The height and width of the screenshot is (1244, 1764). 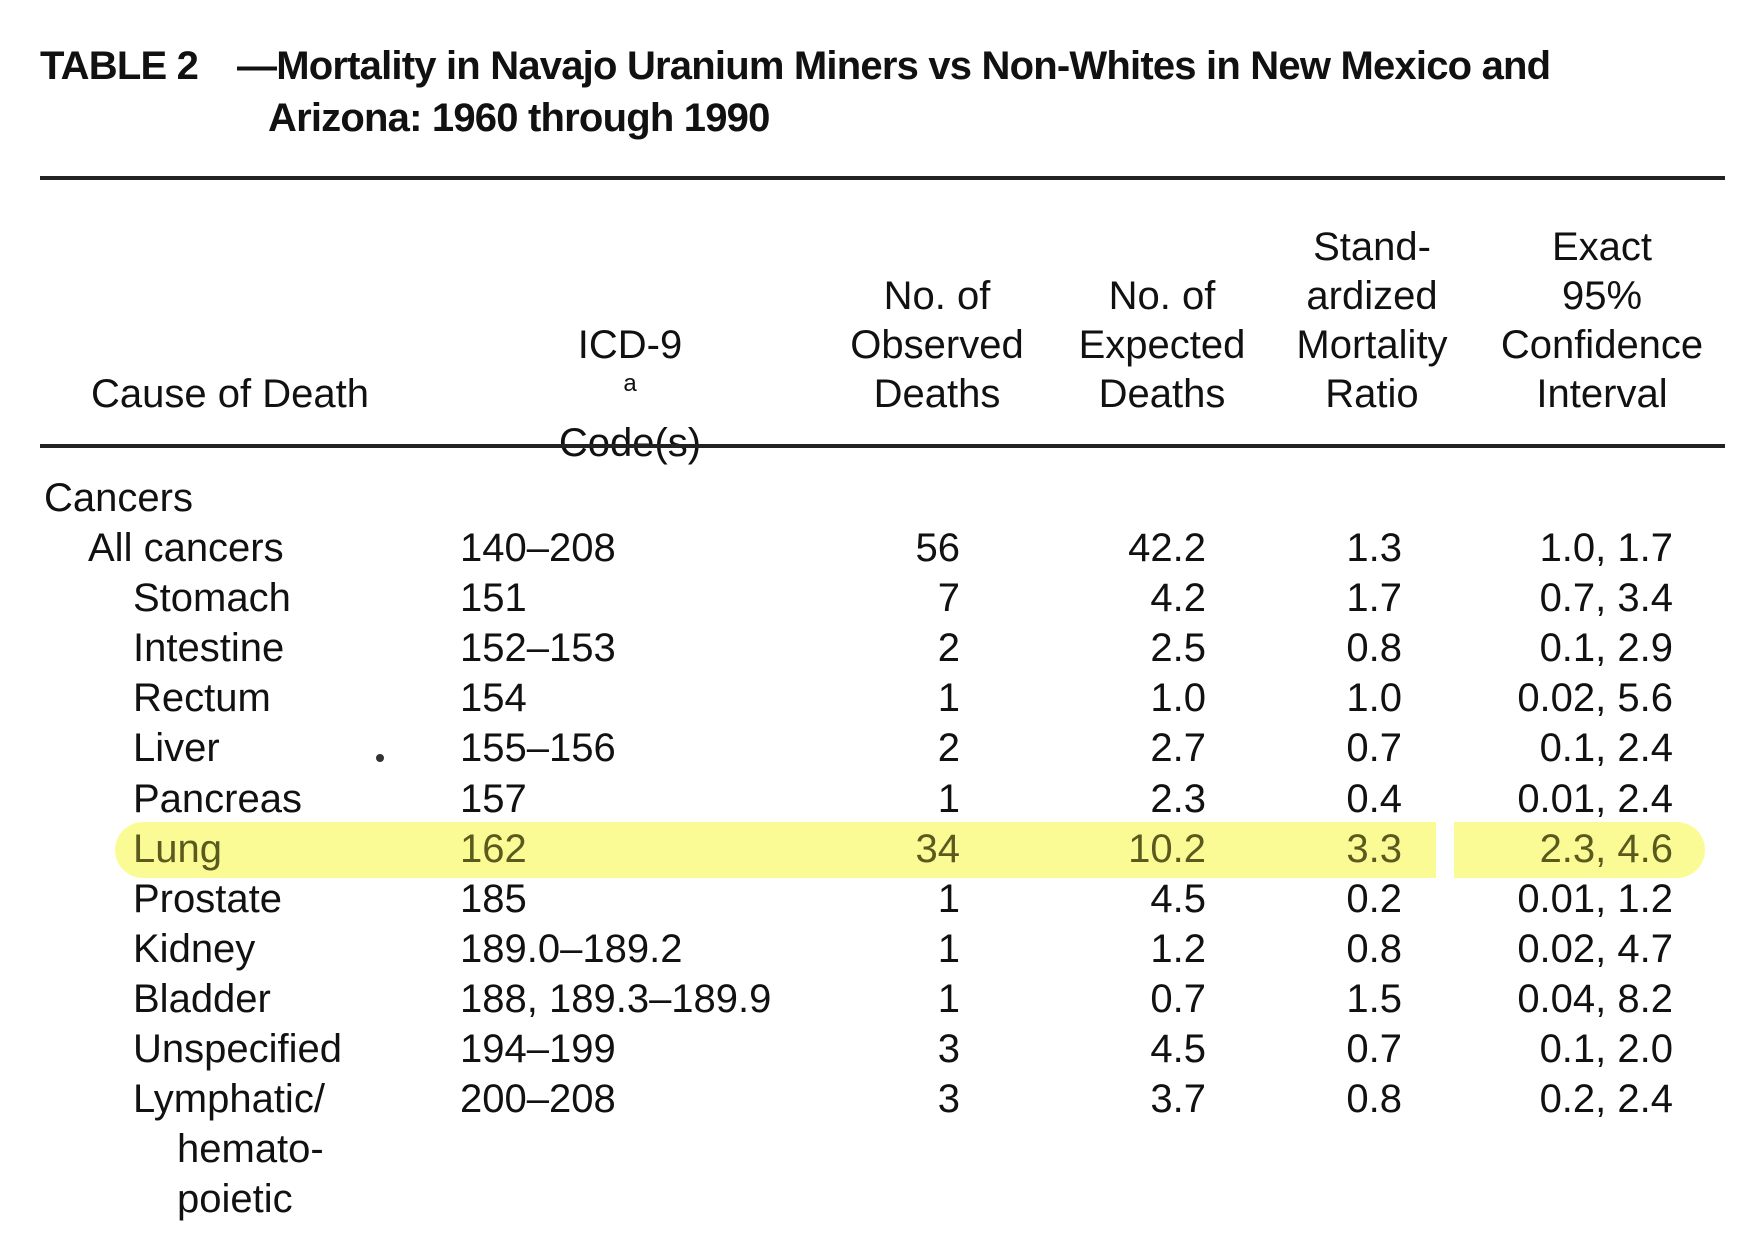 I want to click on expected-cell: 2.7, so click(x=1178, y=748).